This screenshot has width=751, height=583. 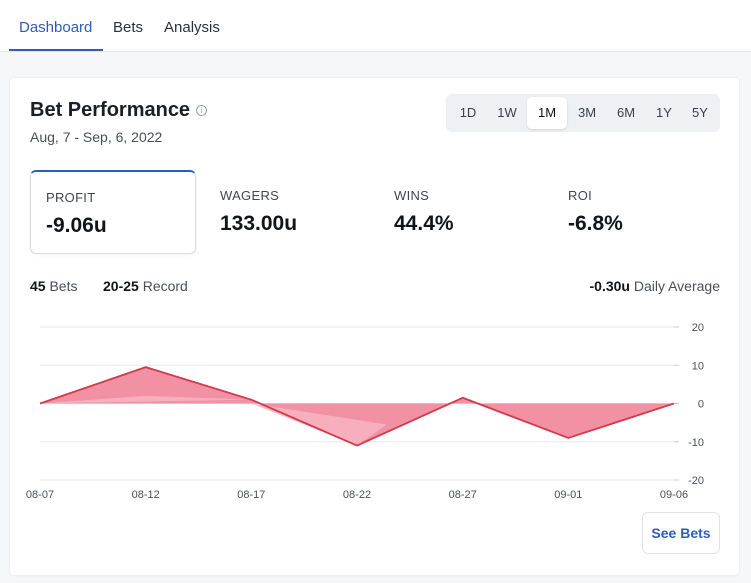 I want to click on bets-count-summary: 45 Bets, so click(x=53, y=286).